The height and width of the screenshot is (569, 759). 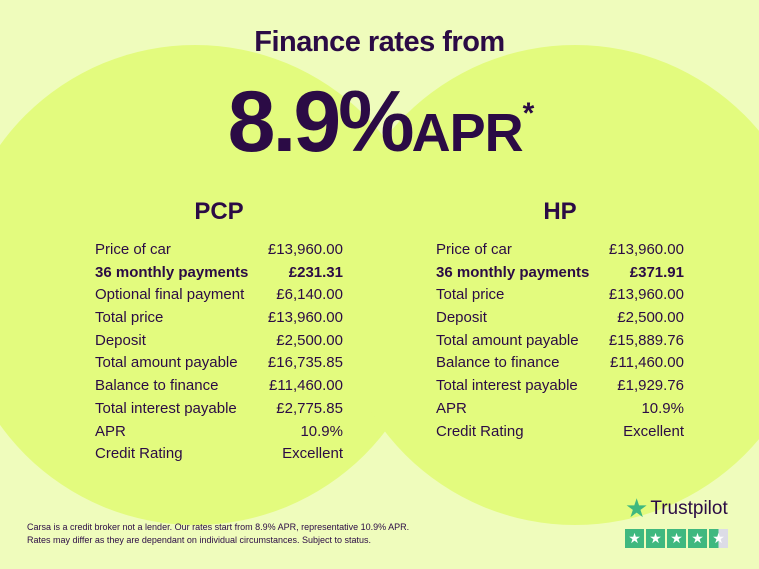 I want to click on table-row: Total interest payable £1,929.76, so click(x=560, y=386).